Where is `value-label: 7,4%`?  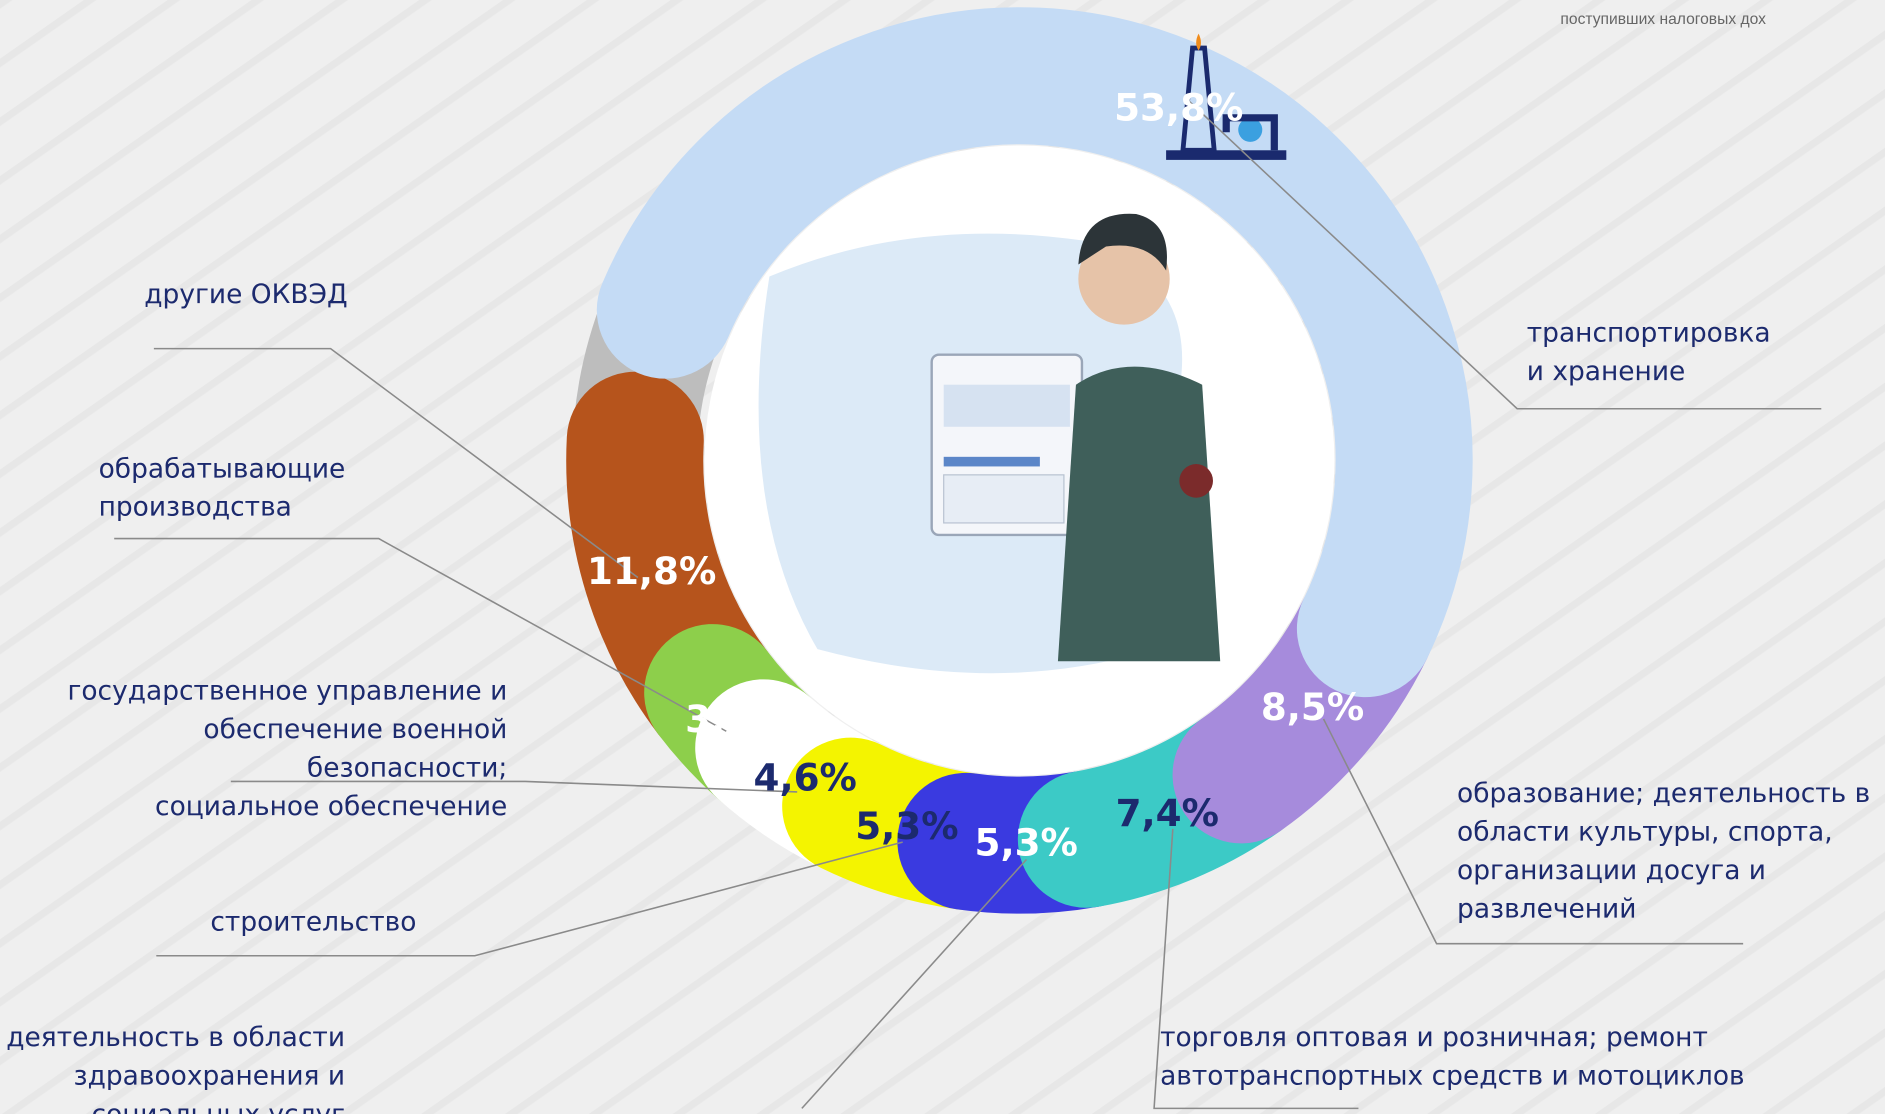
value-label: 7,4% is located at coordinates (1167, 813).